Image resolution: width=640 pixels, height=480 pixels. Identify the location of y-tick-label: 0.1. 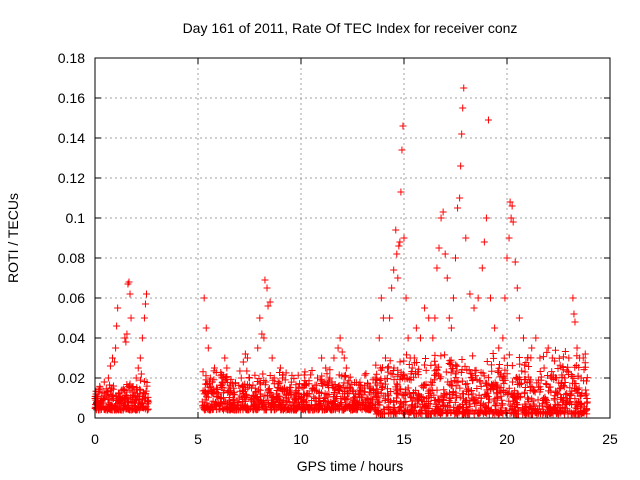
(76, 218).